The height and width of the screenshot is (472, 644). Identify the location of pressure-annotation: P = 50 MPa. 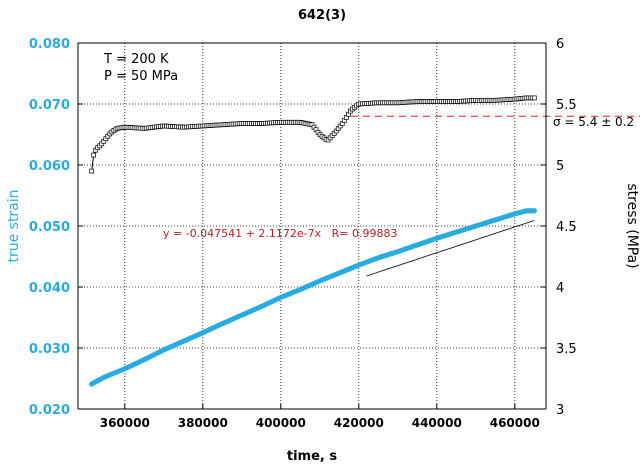
(141, 76).